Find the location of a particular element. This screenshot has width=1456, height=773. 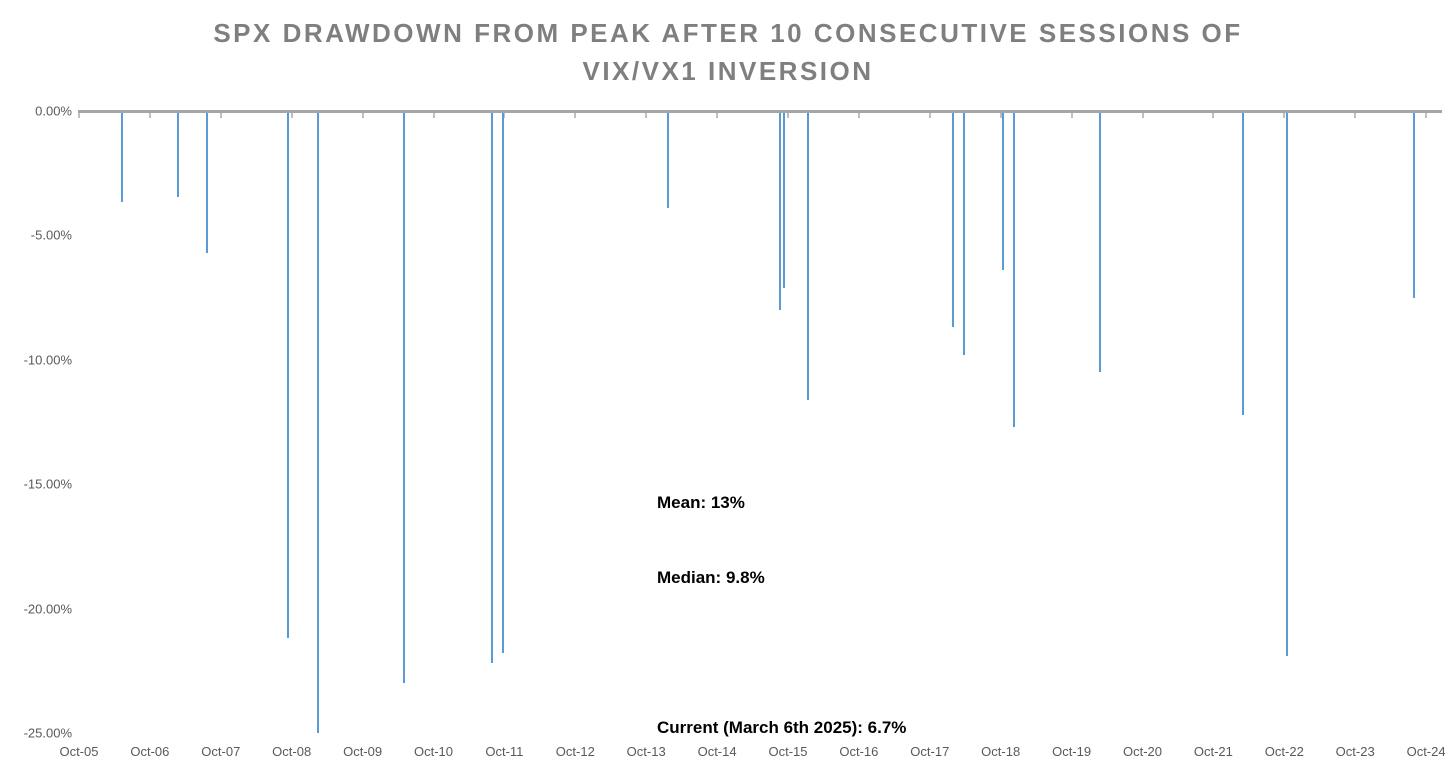

chart-title-line-2: VIX/VX1 INVERSION is located at coordinates (728, 71).